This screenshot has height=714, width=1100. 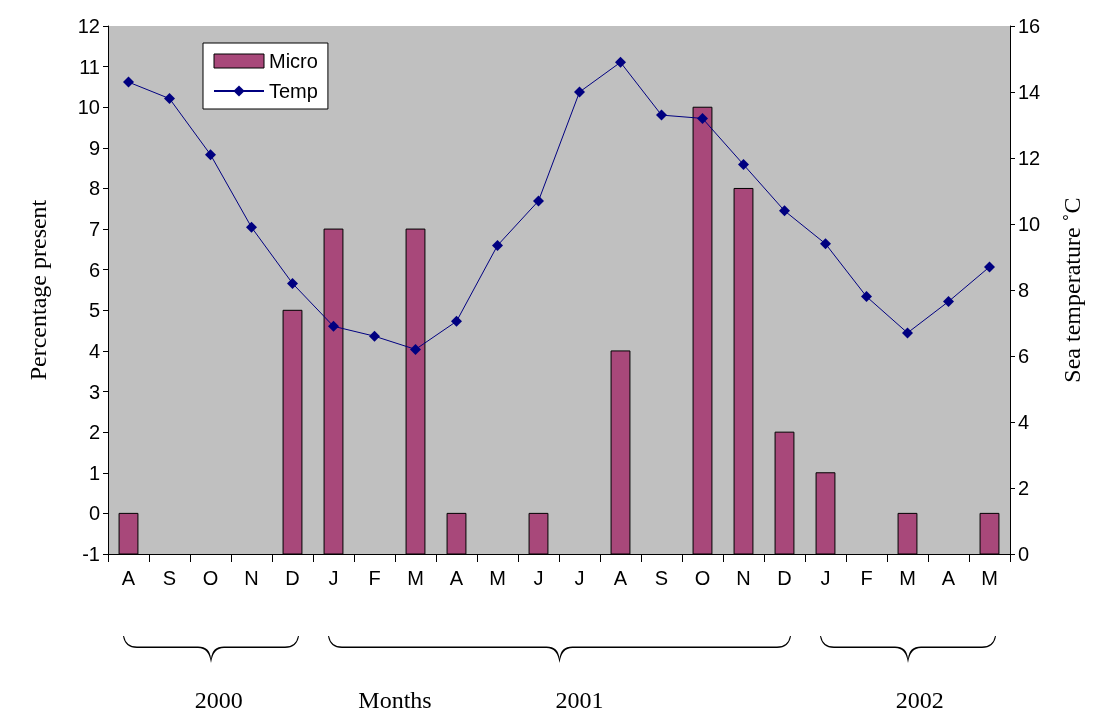 I want to click on y-tick-label: 2, so click(x=94, y=432).